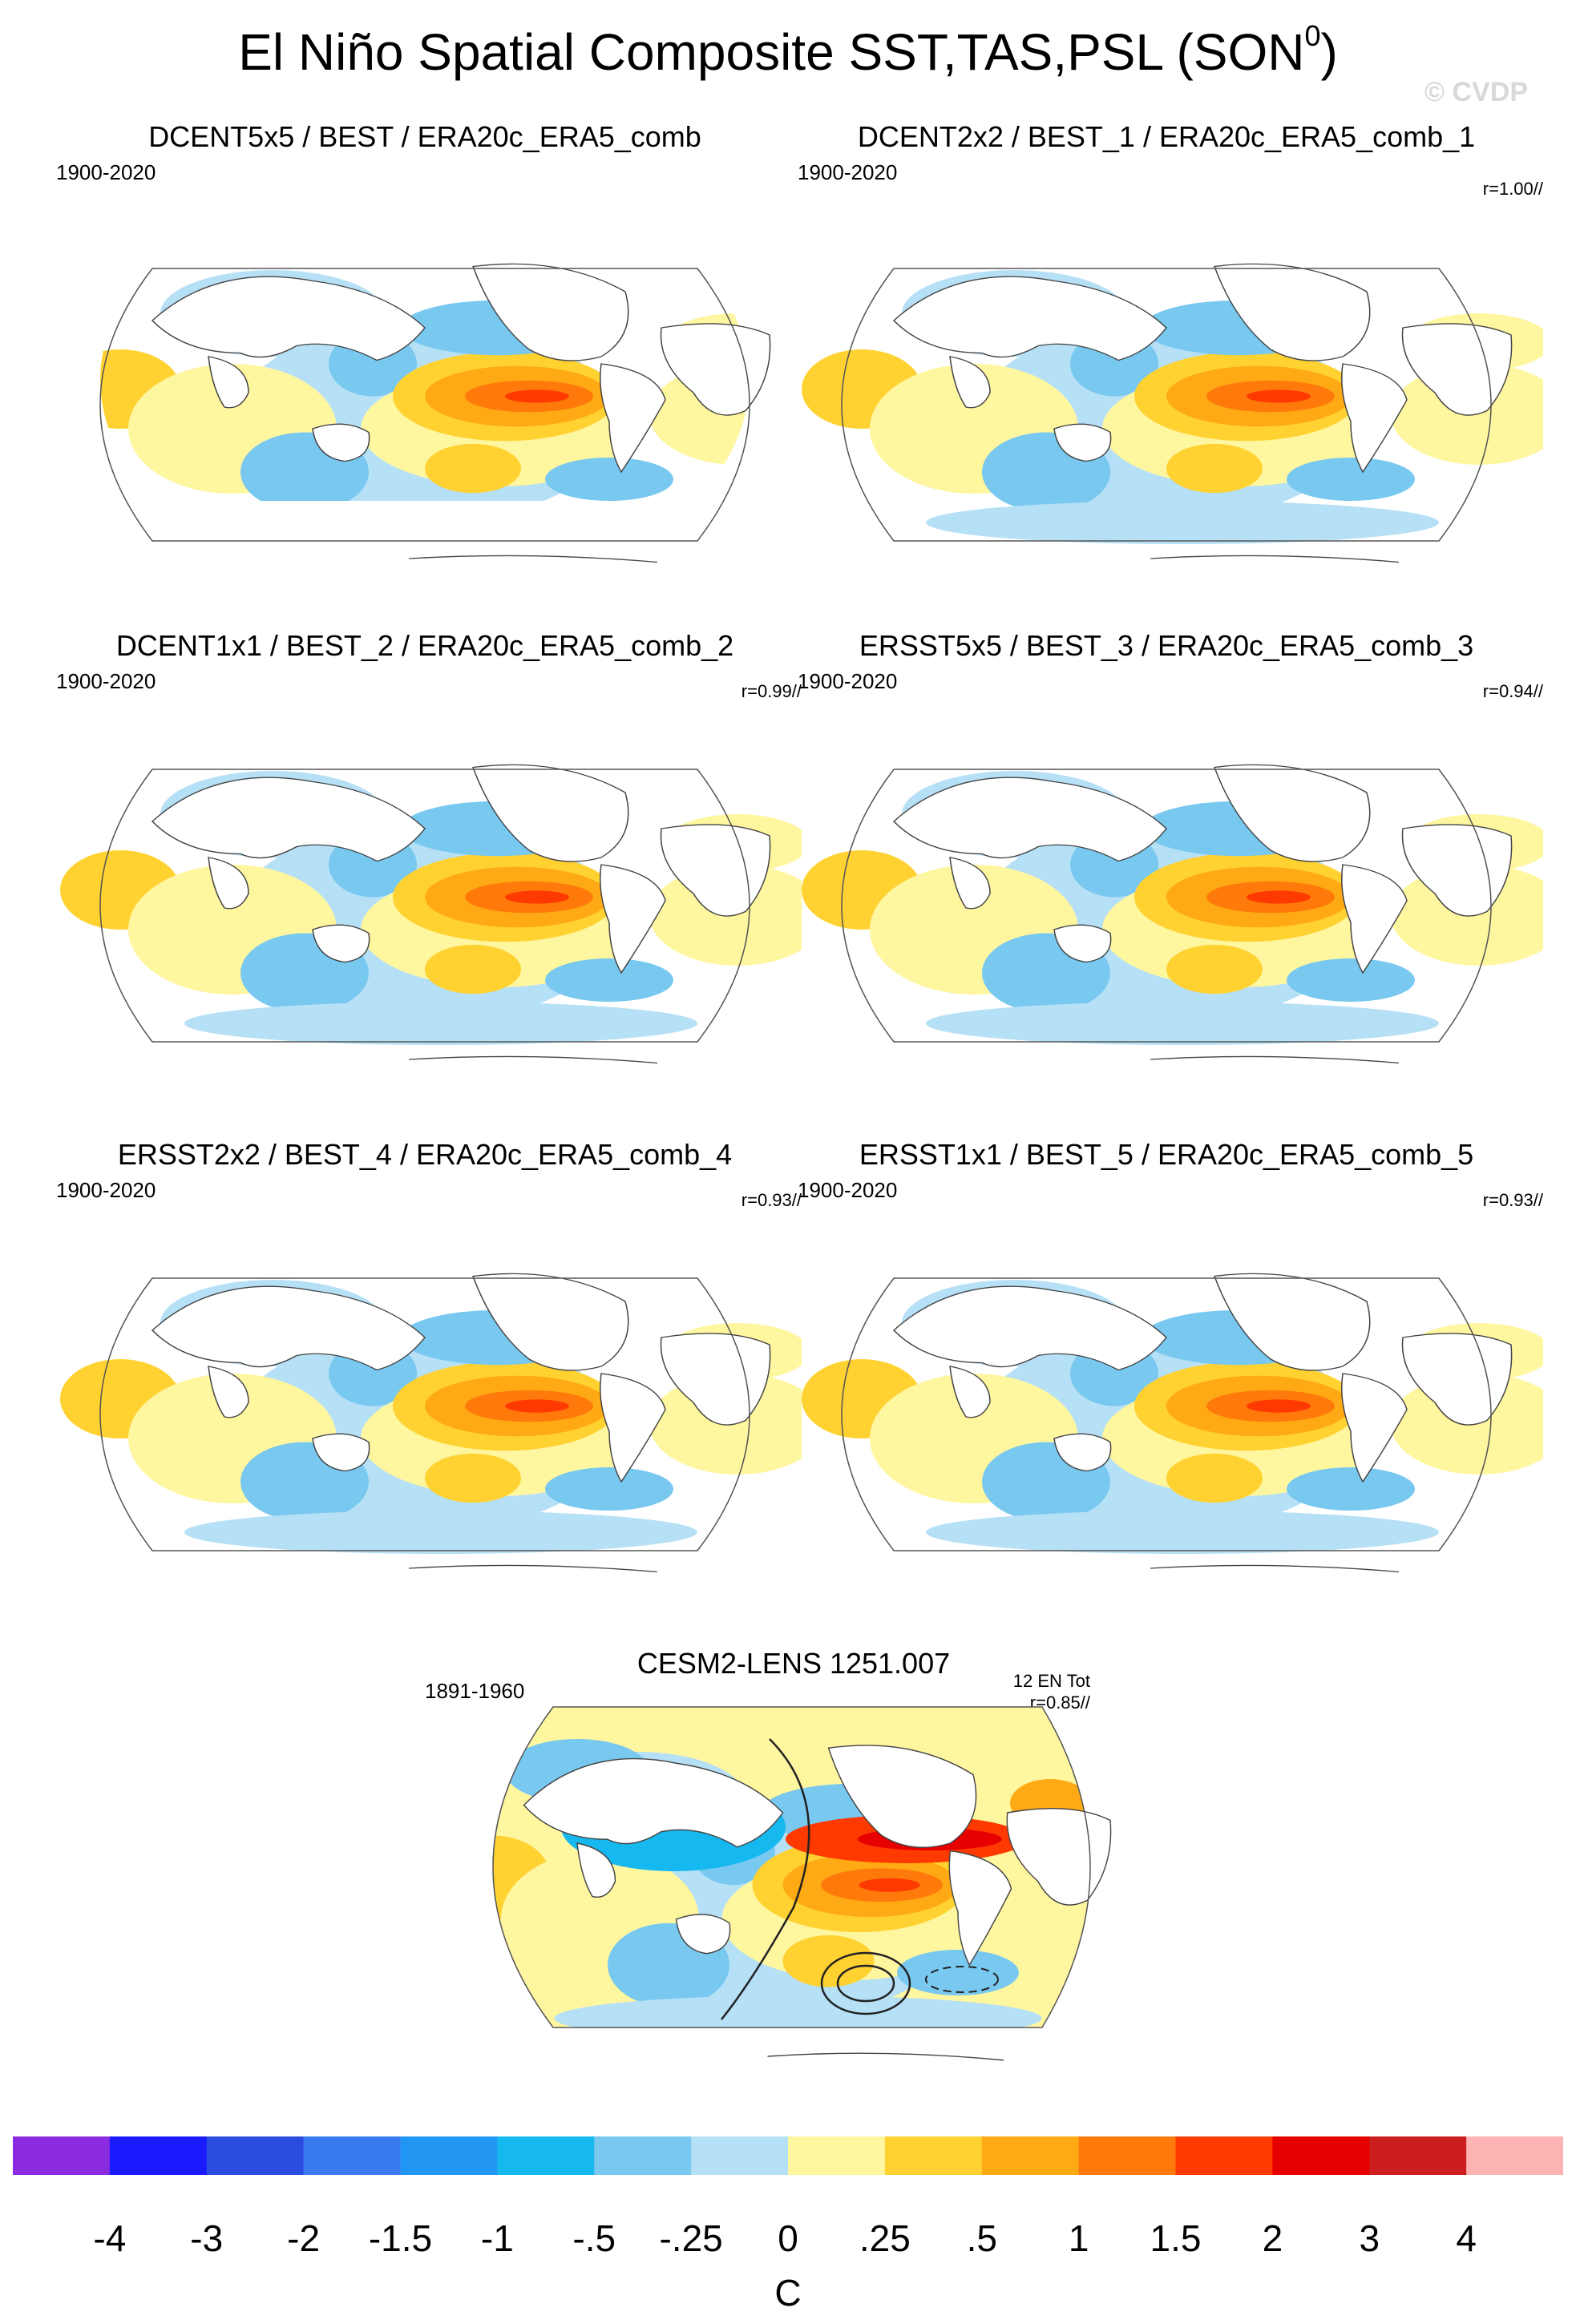 The width and height of the screenshot is (1576, 2324). I want to click on colorbar-tick-label: -.5, so click(594, 2238).